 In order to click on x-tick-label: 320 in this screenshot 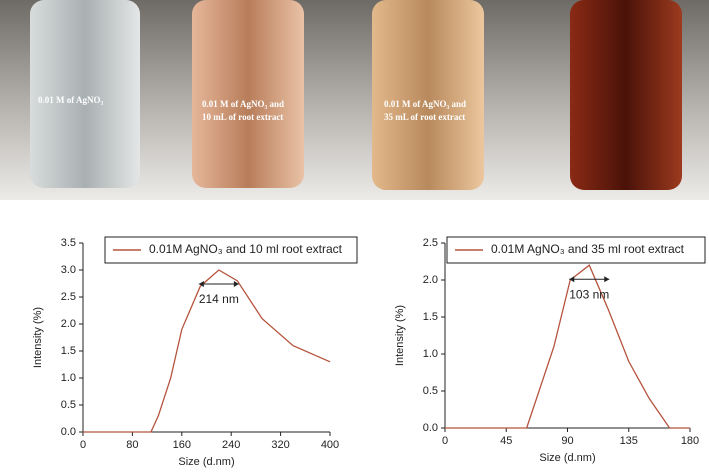, I will do `click(280, 445)`.